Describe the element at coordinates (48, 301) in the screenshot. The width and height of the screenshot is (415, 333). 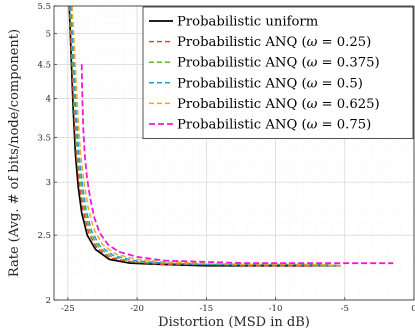
I see `y-tick-label: 2` at that location.